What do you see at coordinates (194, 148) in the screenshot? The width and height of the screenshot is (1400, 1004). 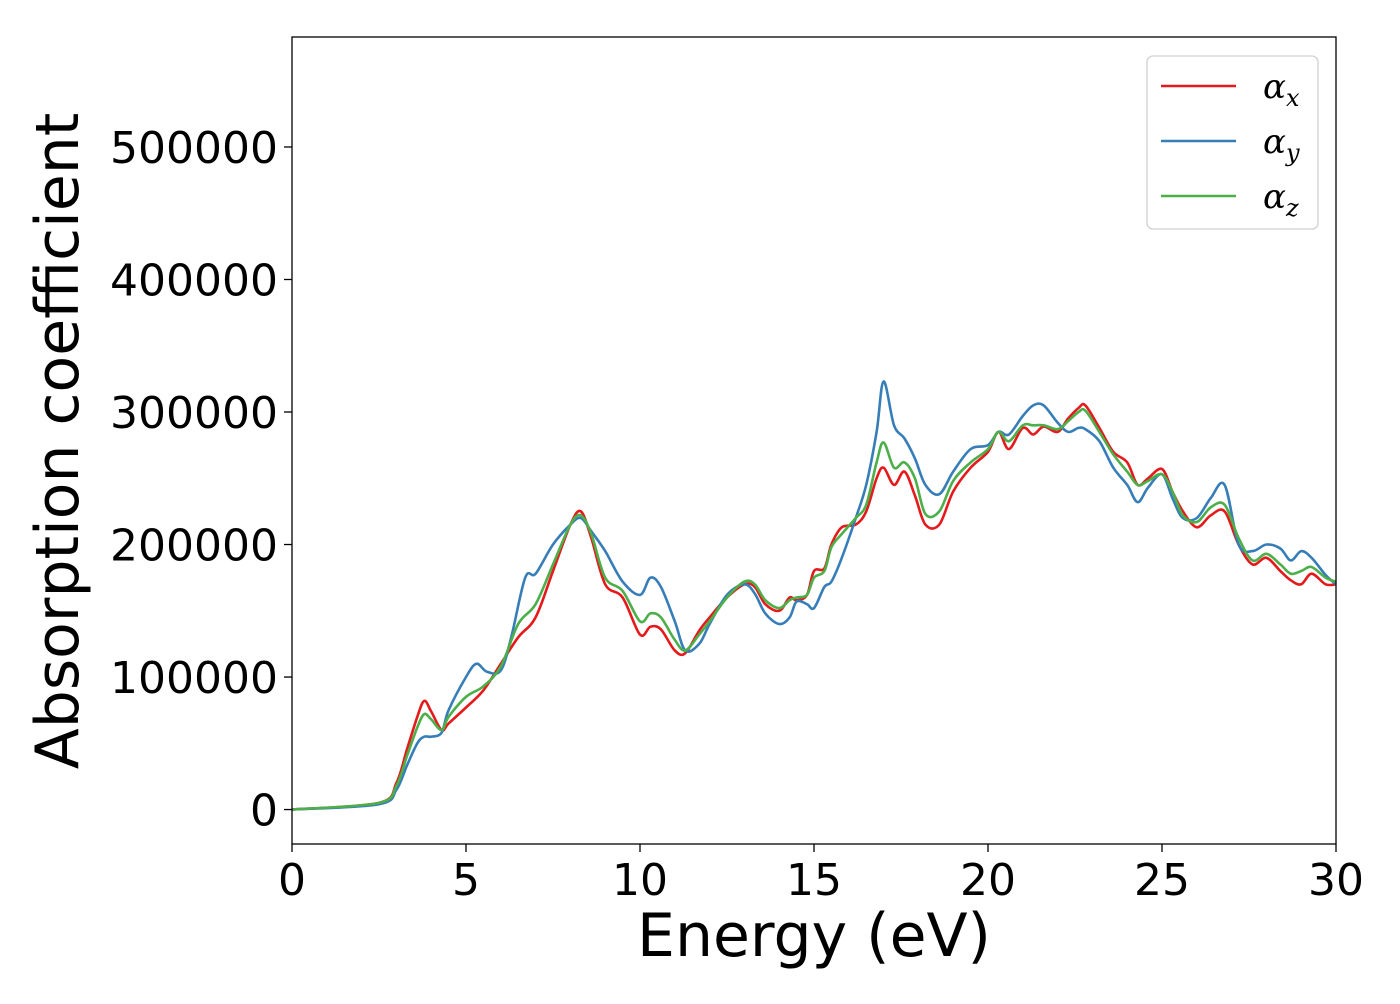 I see `y-tick-label: 500000` at bounding box center [194, 148].